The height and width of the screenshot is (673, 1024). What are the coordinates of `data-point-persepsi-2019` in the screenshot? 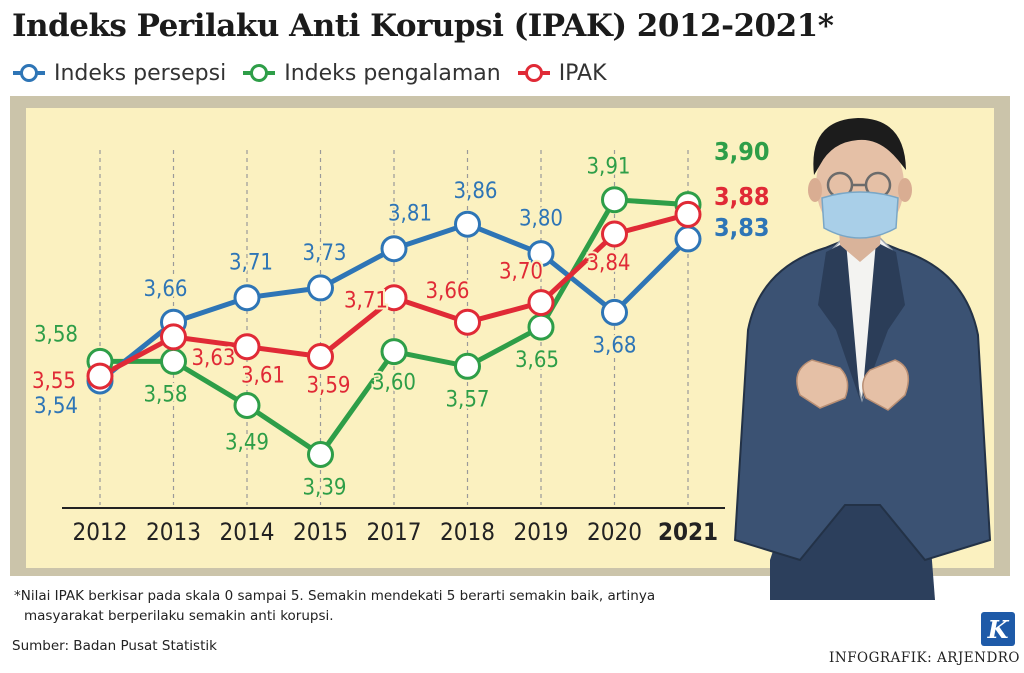 It's located at (541, 254).